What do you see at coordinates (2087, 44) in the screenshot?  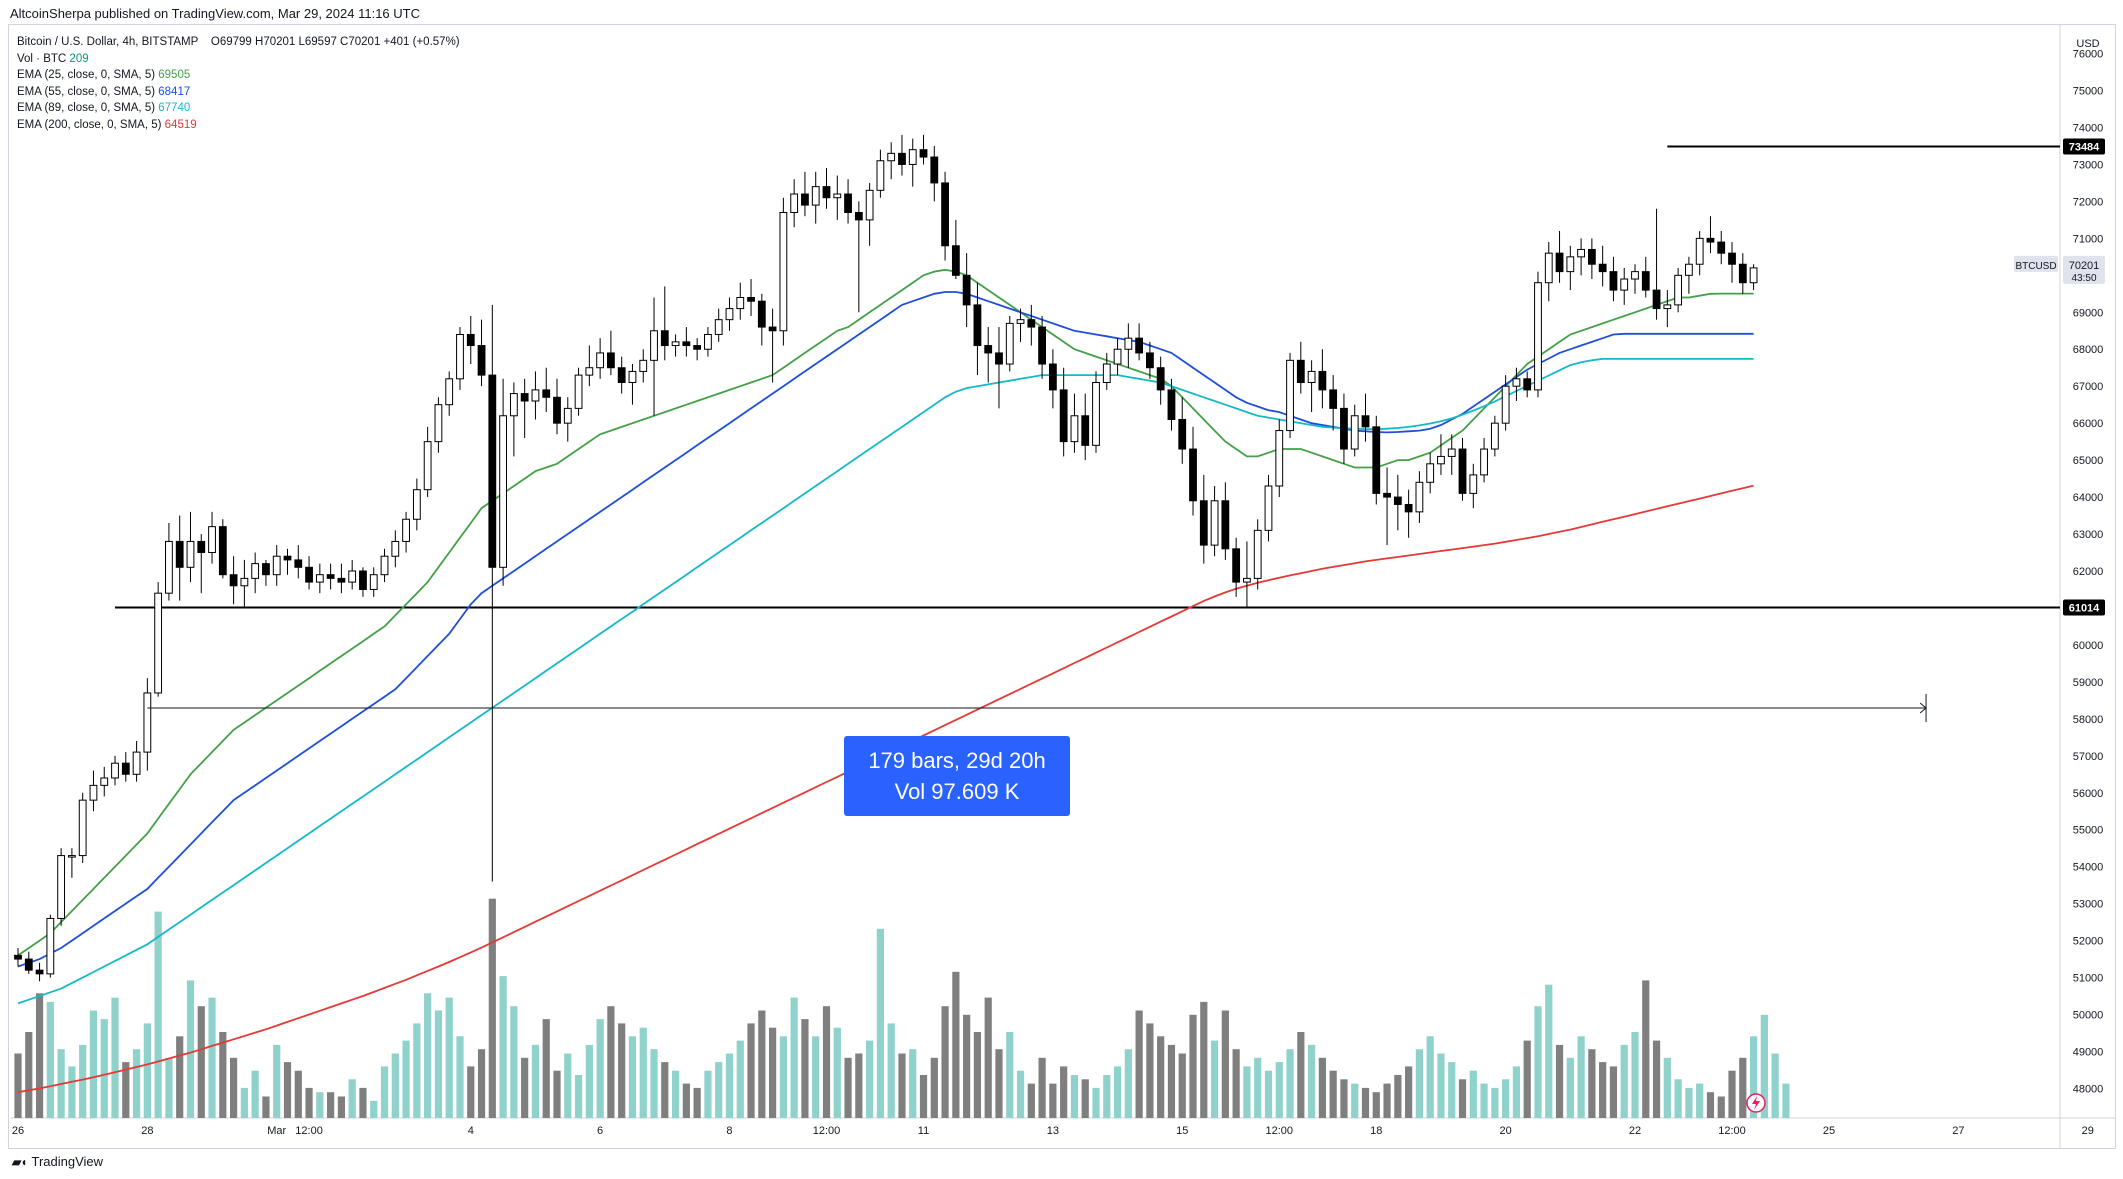 I see `currency-label: USD` at bounding box center [2087, 44].